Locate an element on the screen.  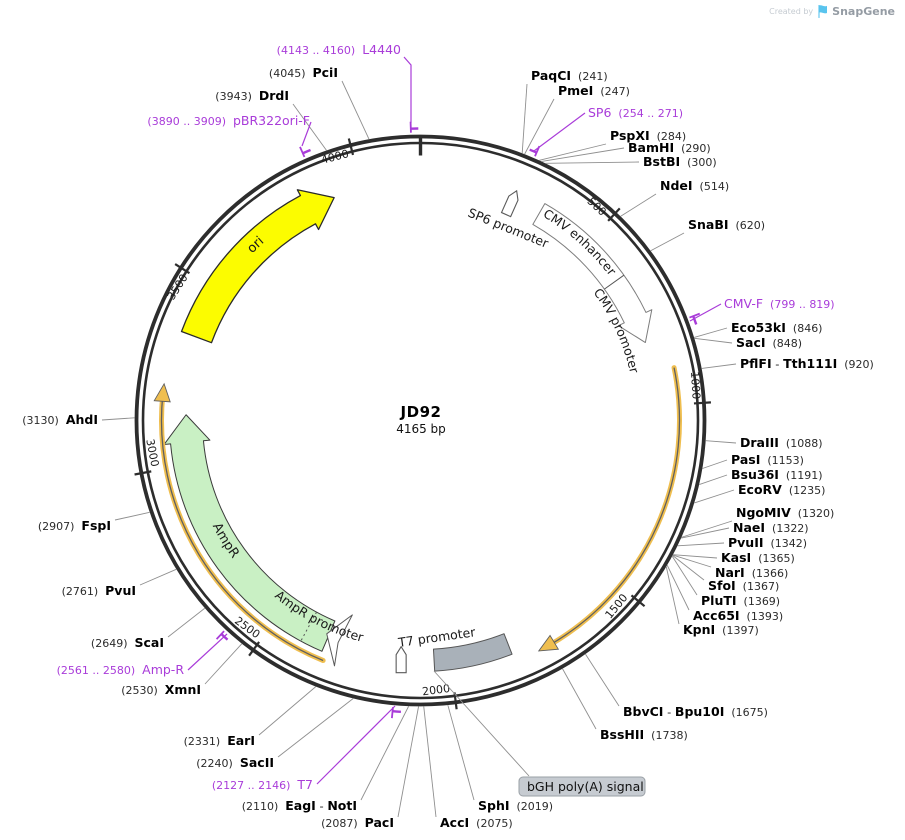
site-label: AccI (2075) is located at coordinates (476, 822).